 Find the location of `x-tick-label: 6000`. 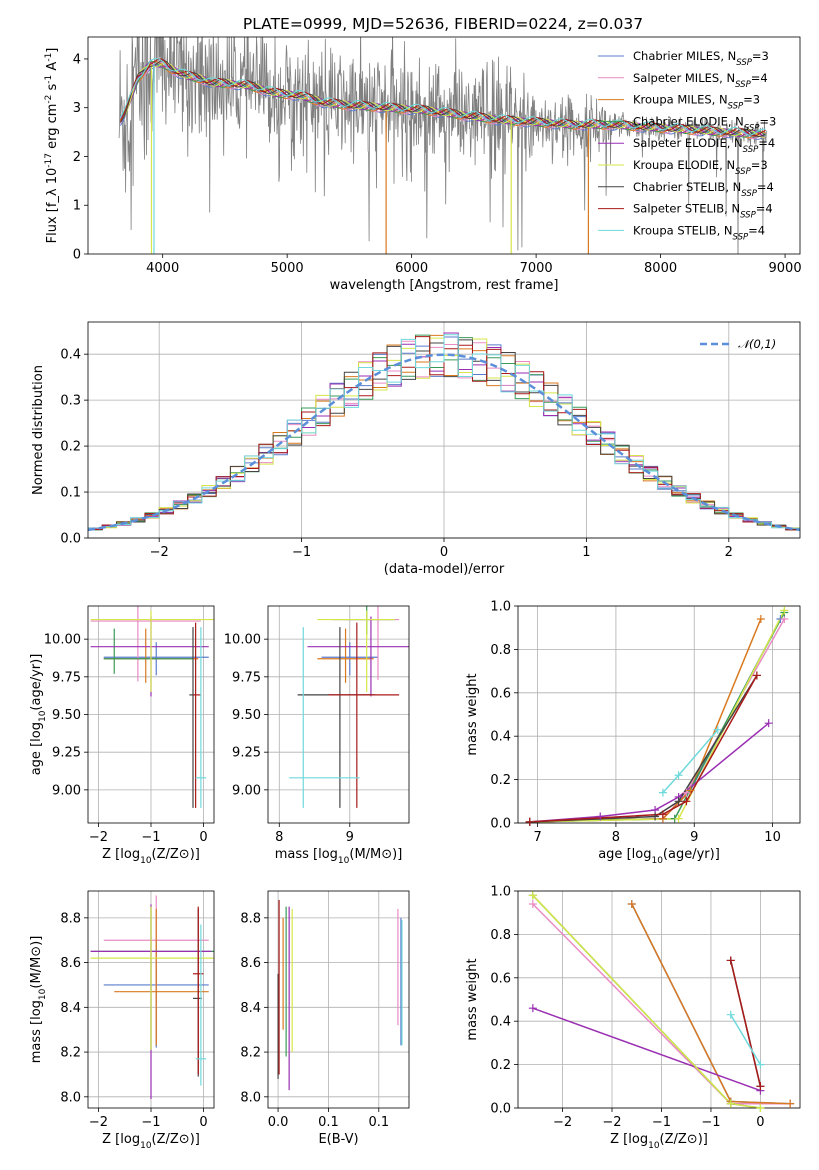

x-tick-label: 6000 is located at coordinates (411, 268).